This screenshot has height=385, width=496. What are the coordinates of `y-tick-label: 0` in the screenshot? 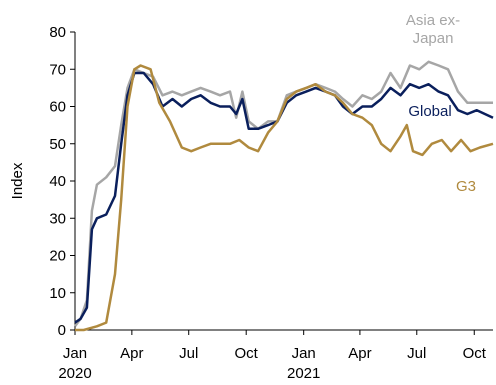 It's located at (62, 330).